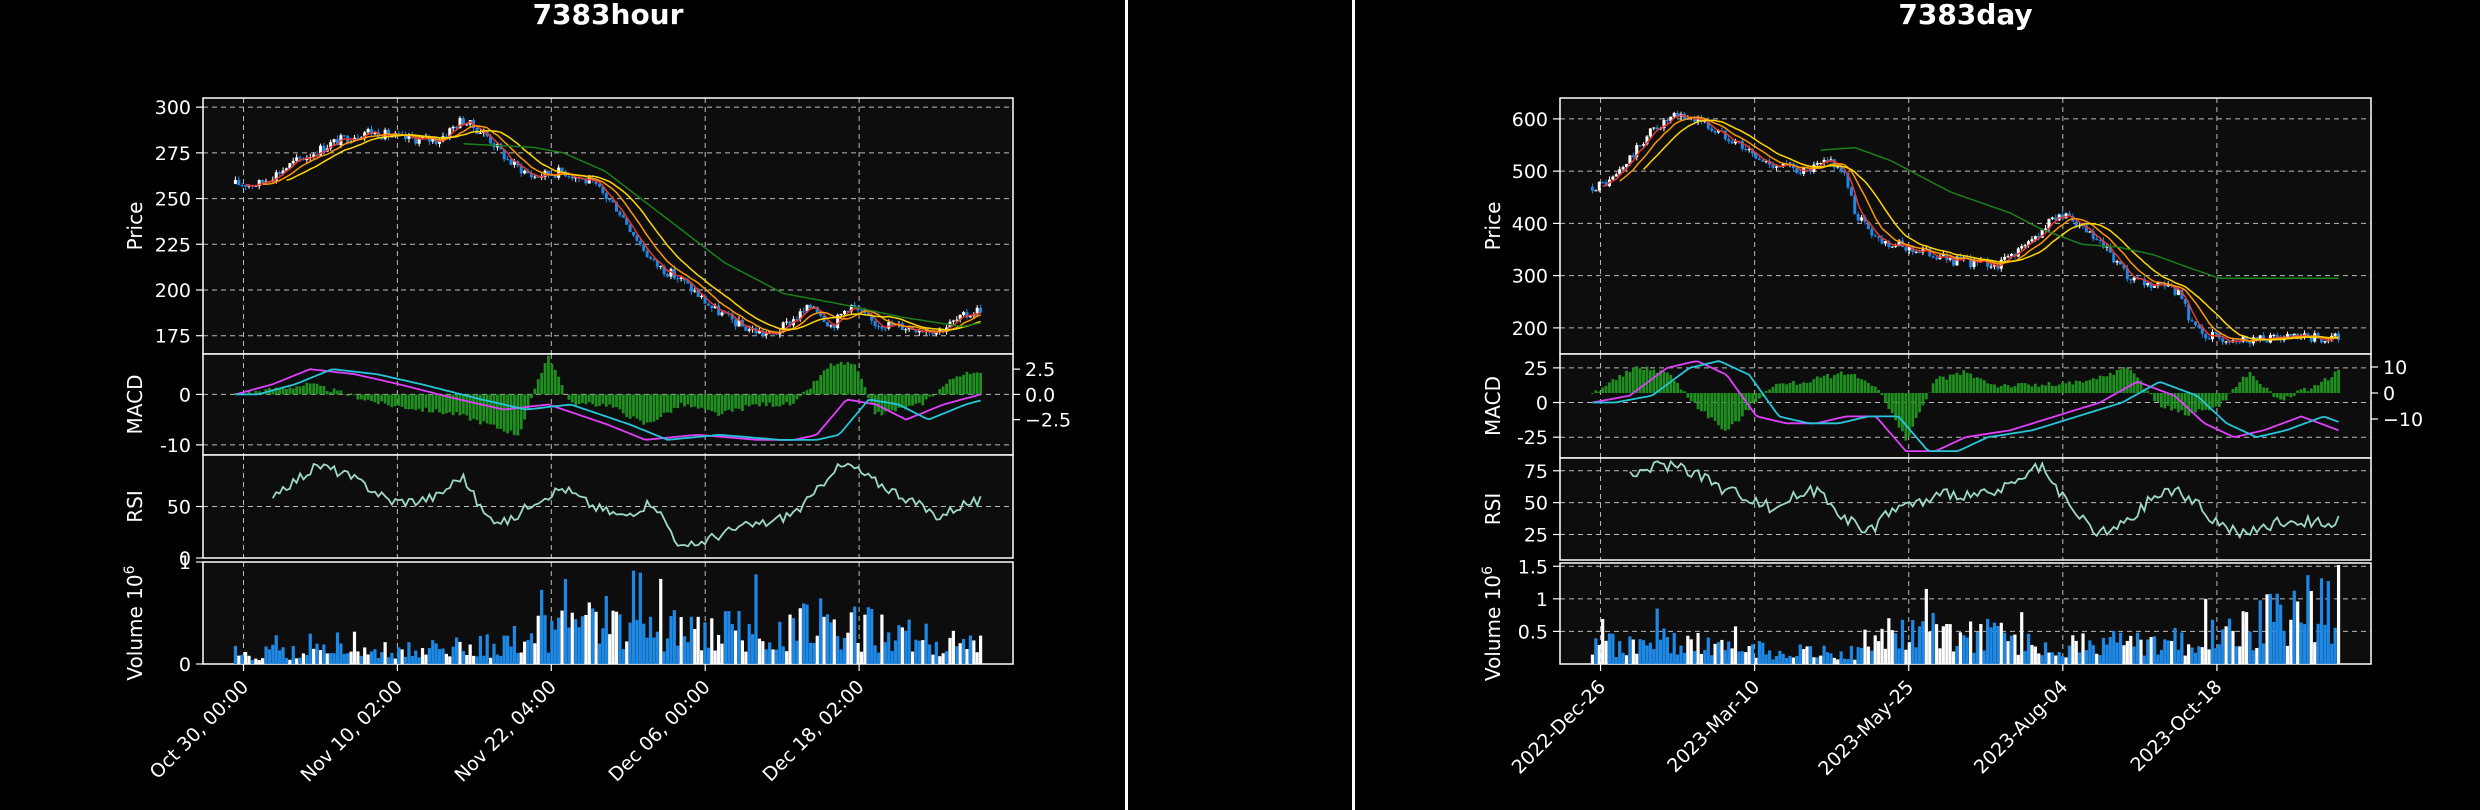  I want to click on rsi-tick-label: 25, so click(1536, 536).